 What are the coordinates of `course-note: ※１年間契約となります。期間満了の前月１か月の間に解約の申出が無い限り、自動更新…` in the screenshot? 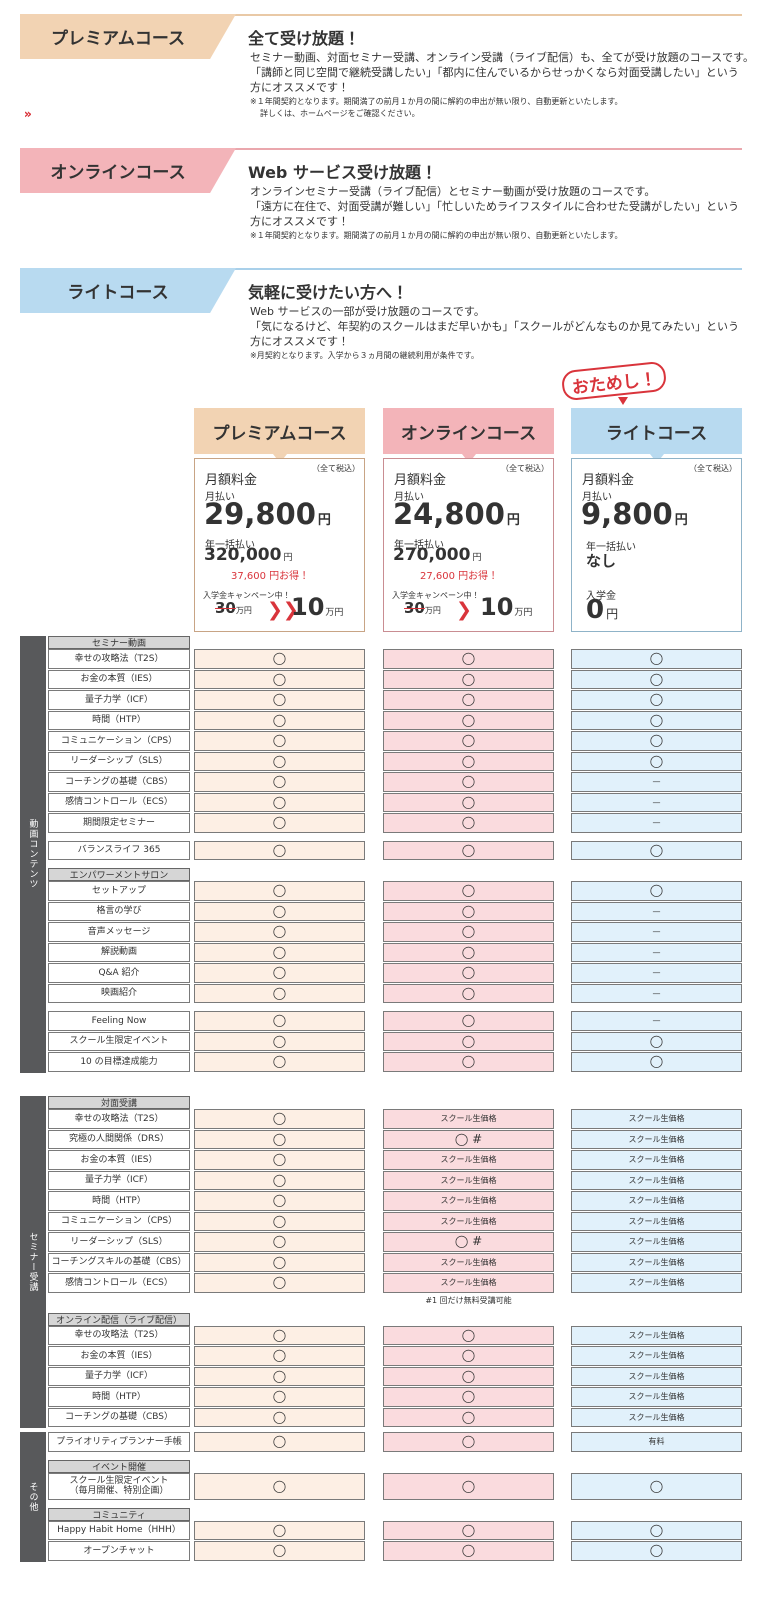 It's located at (436, 235).